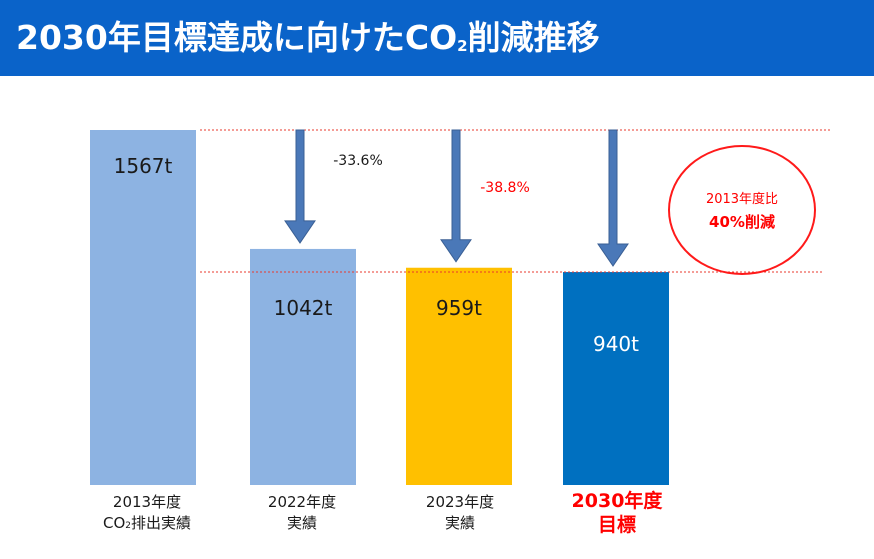  I want to click on percent-annotation-1: -38.8%, so click(505, 188).